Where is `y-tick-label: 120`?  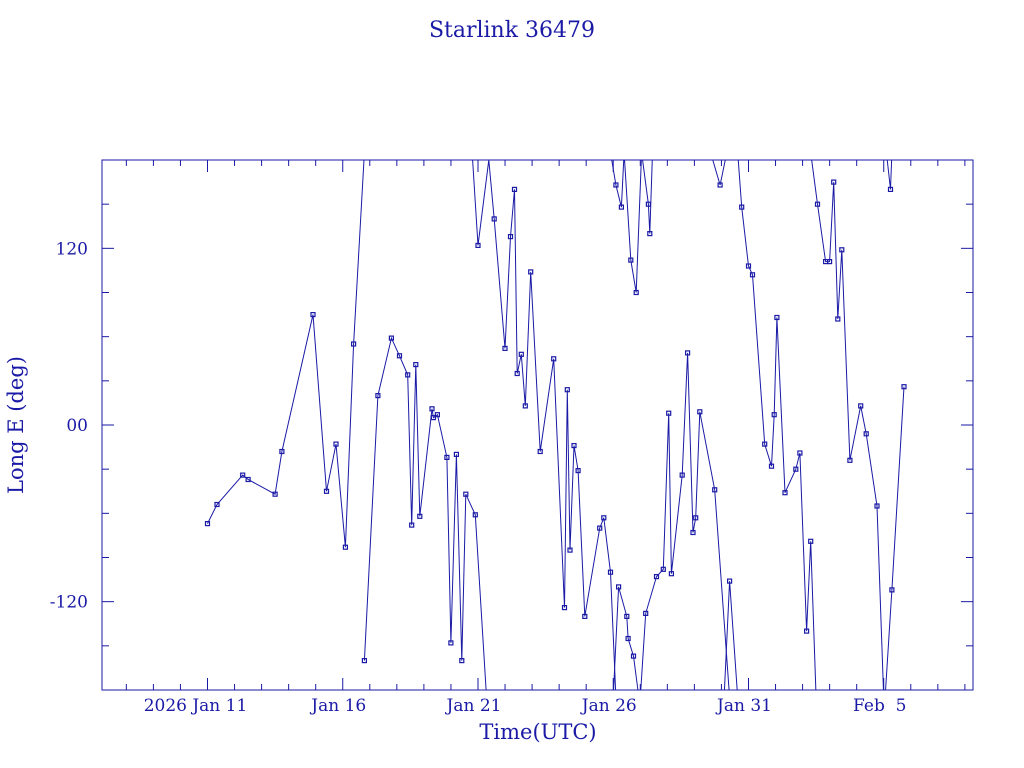
y-tick-label: 120 is located at coordinates (72, 249).